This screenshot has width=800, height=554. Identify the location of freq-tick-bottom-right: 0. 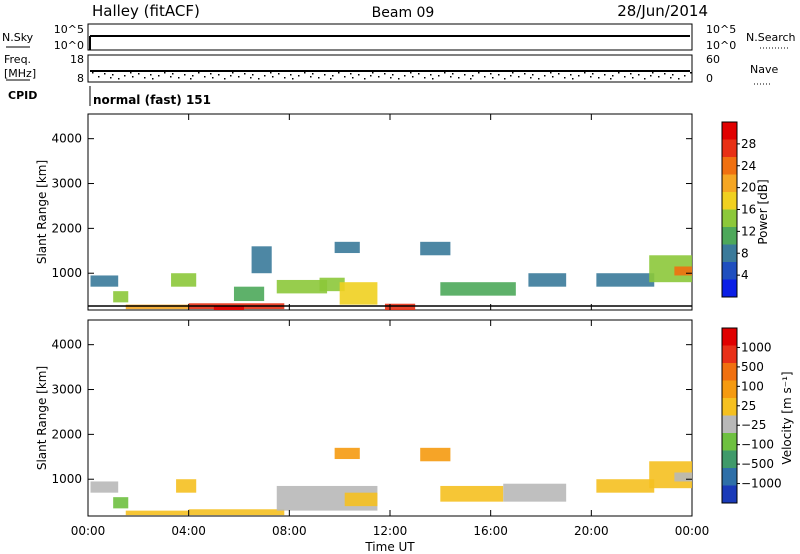
(709, 78).